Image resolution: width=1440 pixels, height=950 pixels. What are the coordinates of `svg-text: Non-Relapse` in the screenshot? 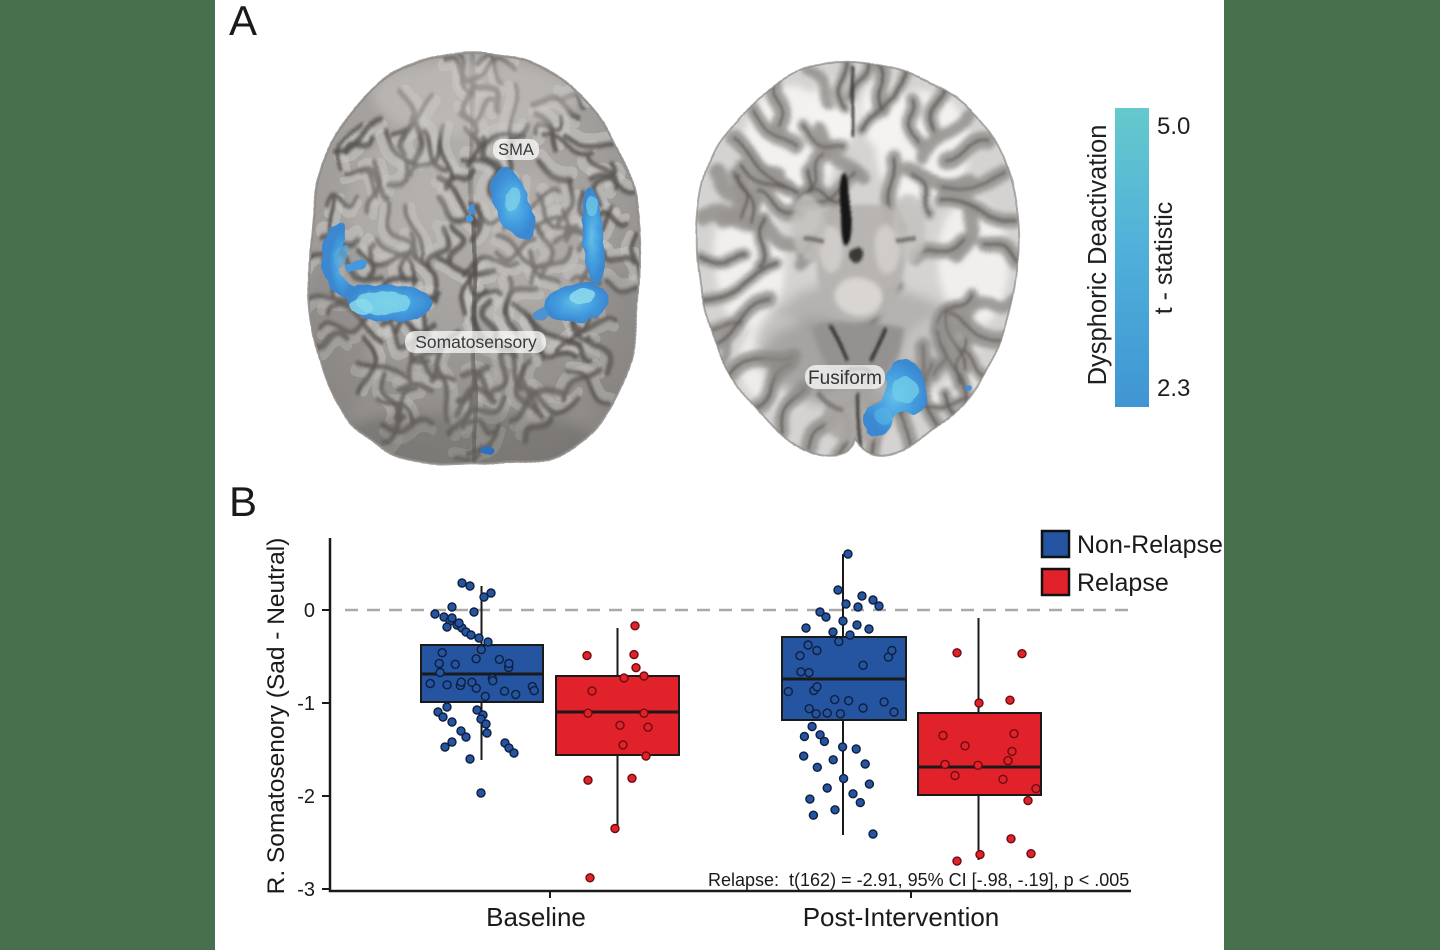 It's located at (1150, 545).